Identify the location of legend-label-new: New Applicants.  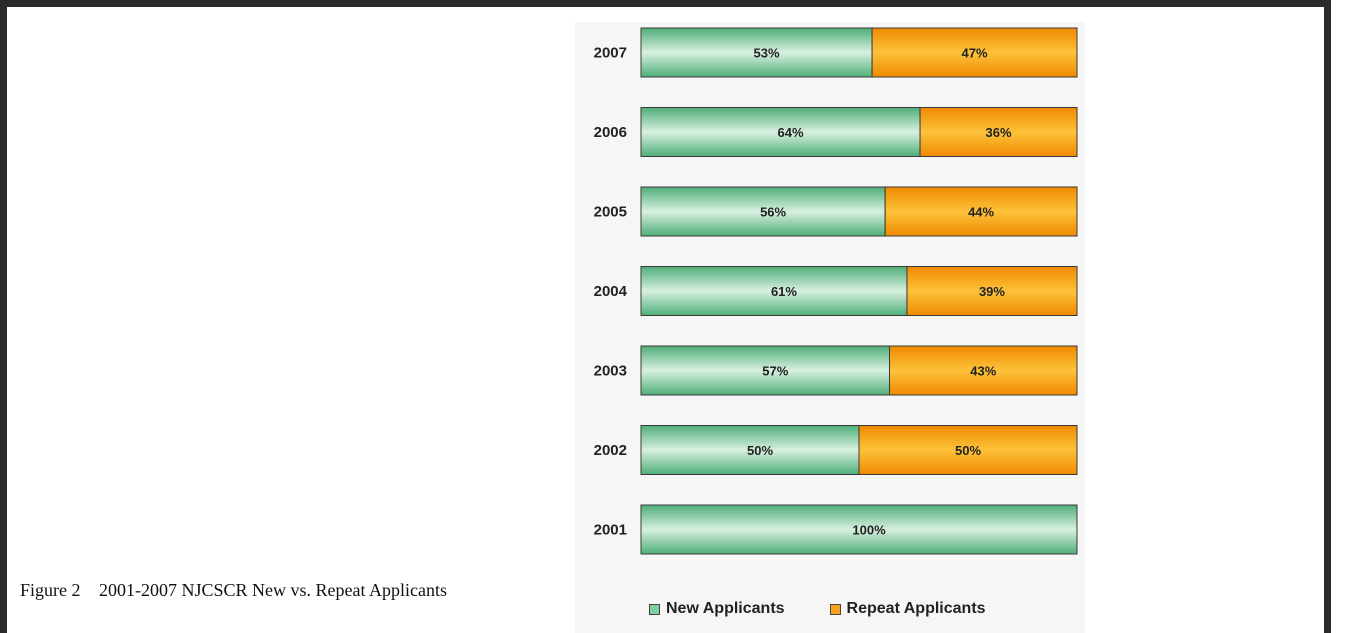
(725, 608).